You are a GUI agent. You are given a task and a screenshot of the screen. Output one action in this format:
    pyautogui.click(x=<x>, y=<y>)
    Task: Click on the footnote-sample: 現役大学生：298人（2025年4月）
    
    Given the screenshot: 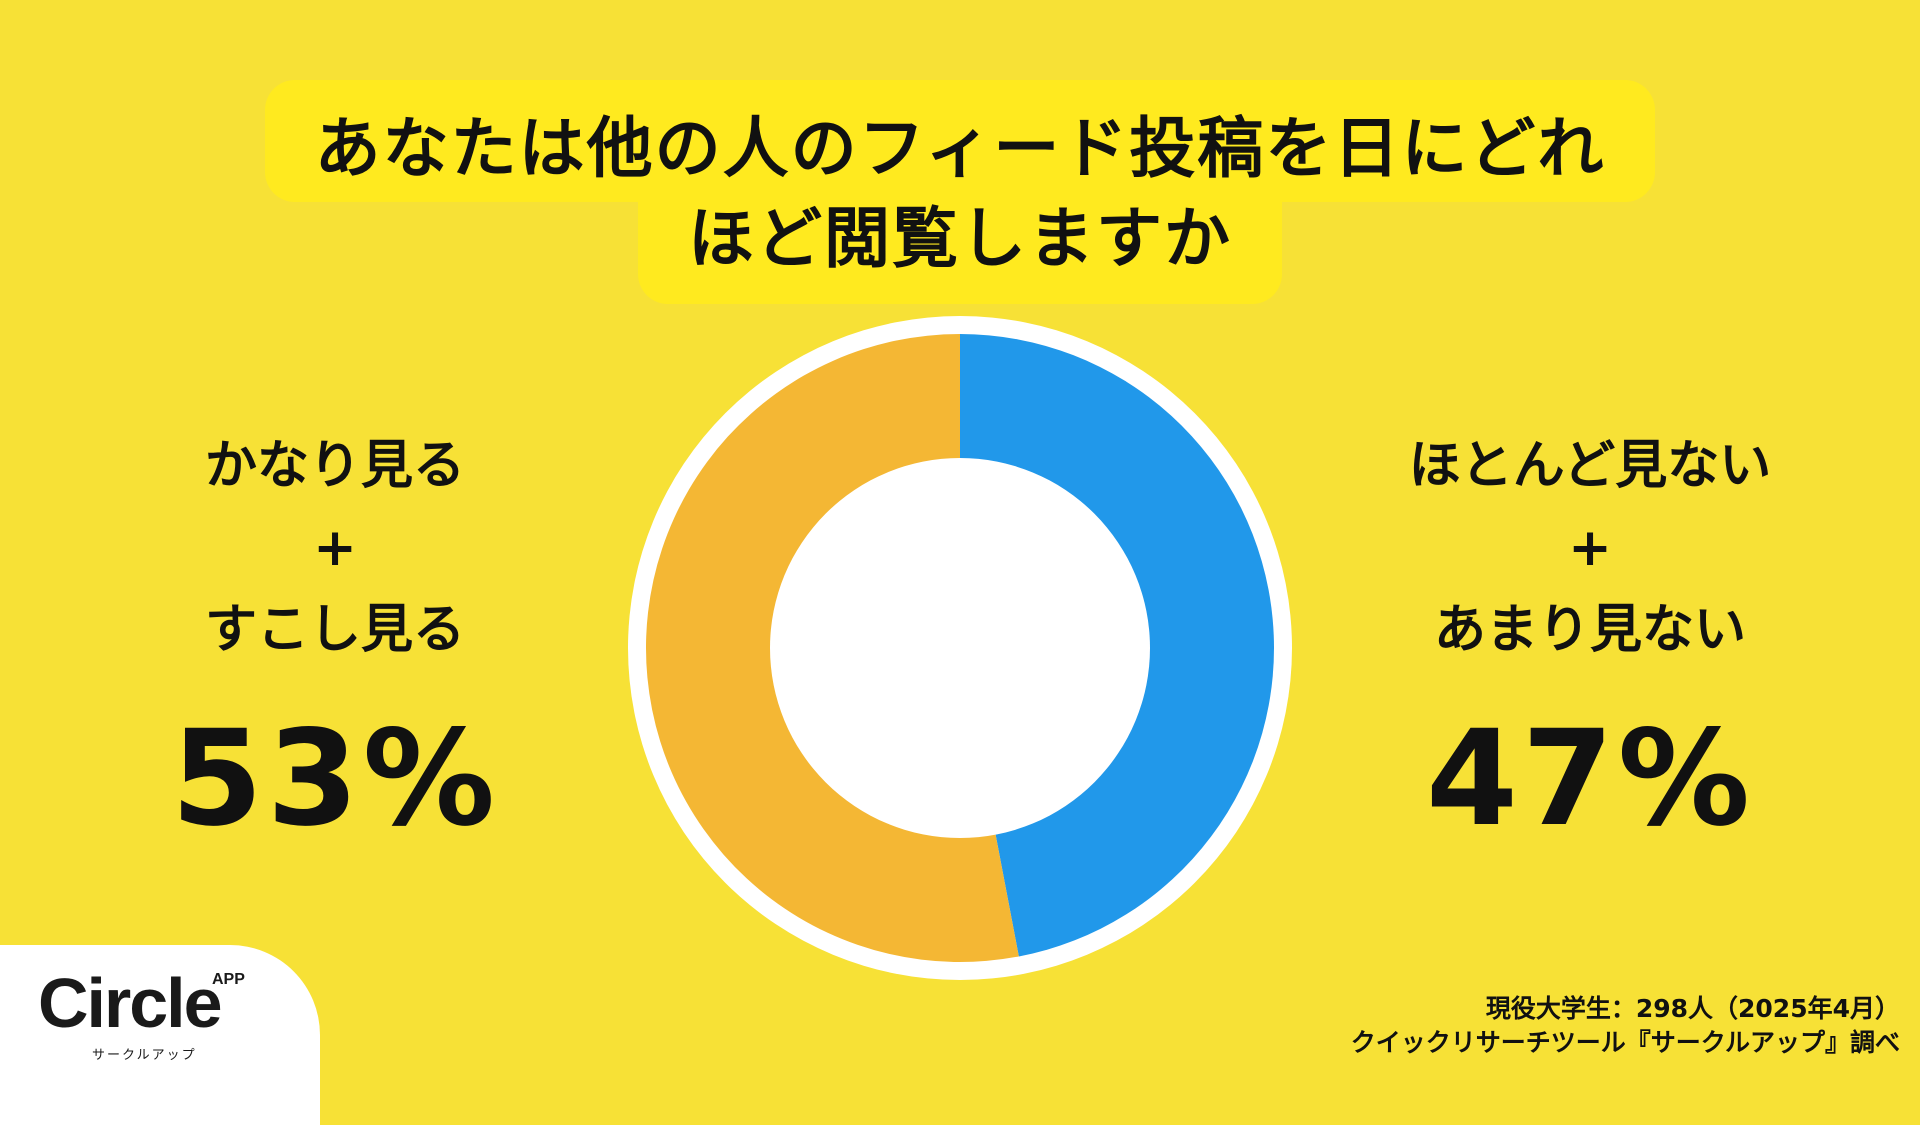 What is the action you would take?
    pyautogui.click(x=1692, y=1008)
    